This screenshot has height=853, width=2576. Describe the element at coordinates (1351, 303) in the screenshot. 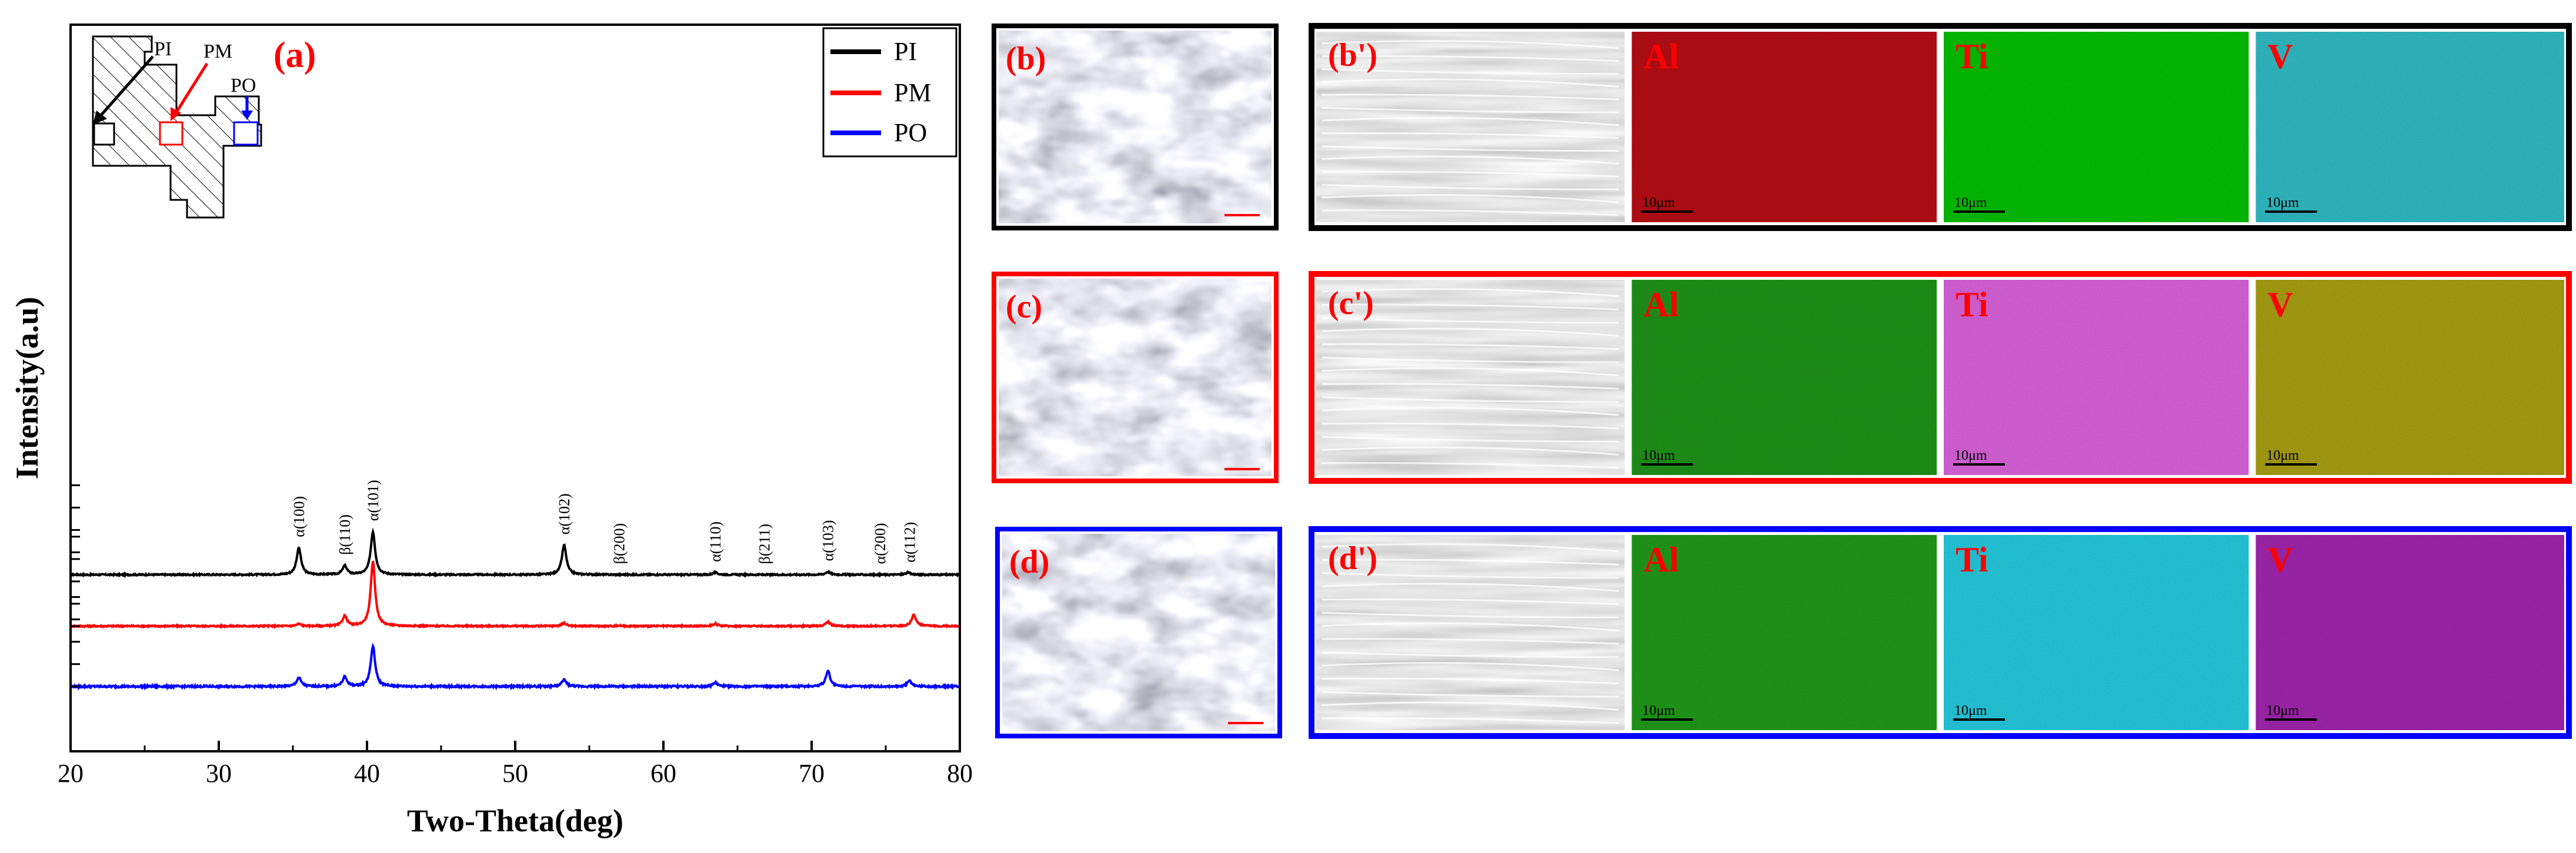

I see `panel-label-c2: (c')` at that location.